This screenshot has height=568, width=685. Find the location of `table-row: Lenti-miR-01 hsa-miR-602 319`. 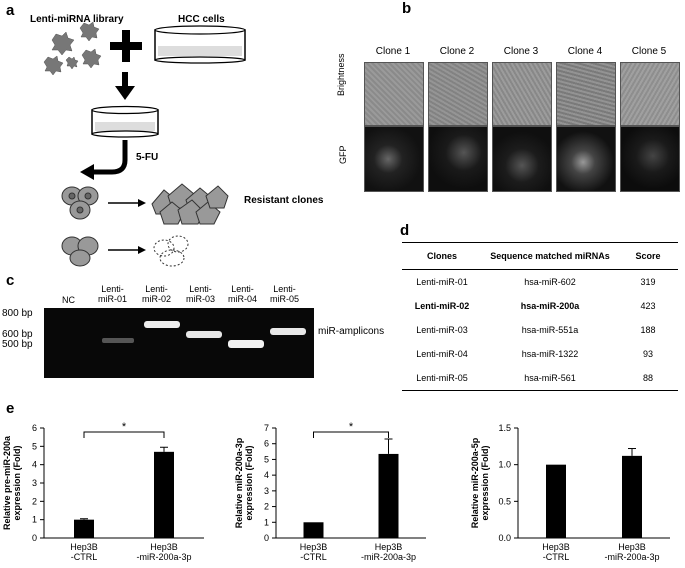

table-row: Lenti-miR-01 hsa-miR-602 319 is located at coordinates (540, 282).